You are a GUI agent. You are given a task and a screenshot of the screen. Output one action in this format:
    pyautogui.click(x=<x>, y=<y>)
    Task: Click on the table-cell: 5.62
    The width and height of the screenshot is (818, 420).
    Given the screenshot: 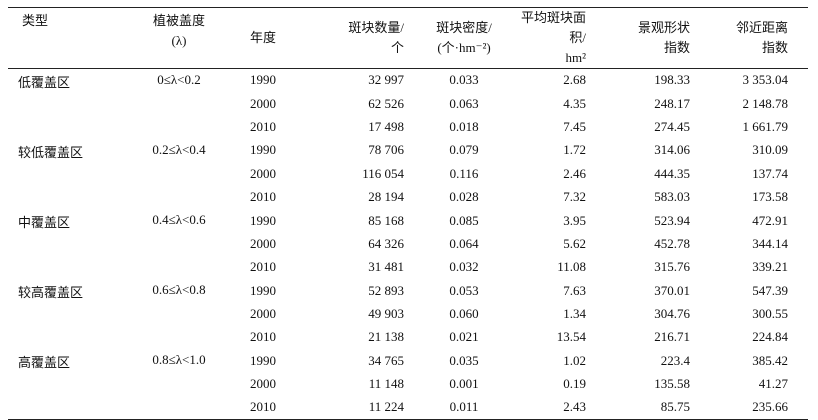 What is the action you would take?
    pyautogui.click(x=574, y=243)
    